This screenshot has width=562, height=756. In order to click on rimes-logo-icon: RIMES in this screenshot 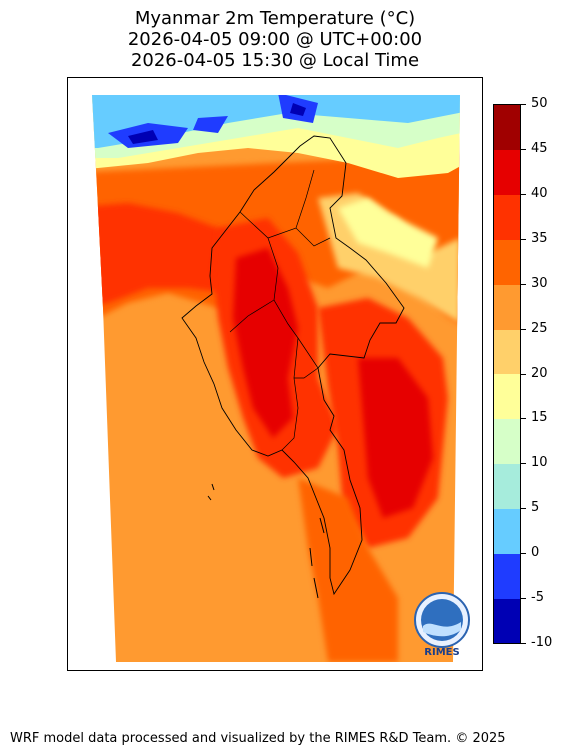, I will do `click(442, 625)`.